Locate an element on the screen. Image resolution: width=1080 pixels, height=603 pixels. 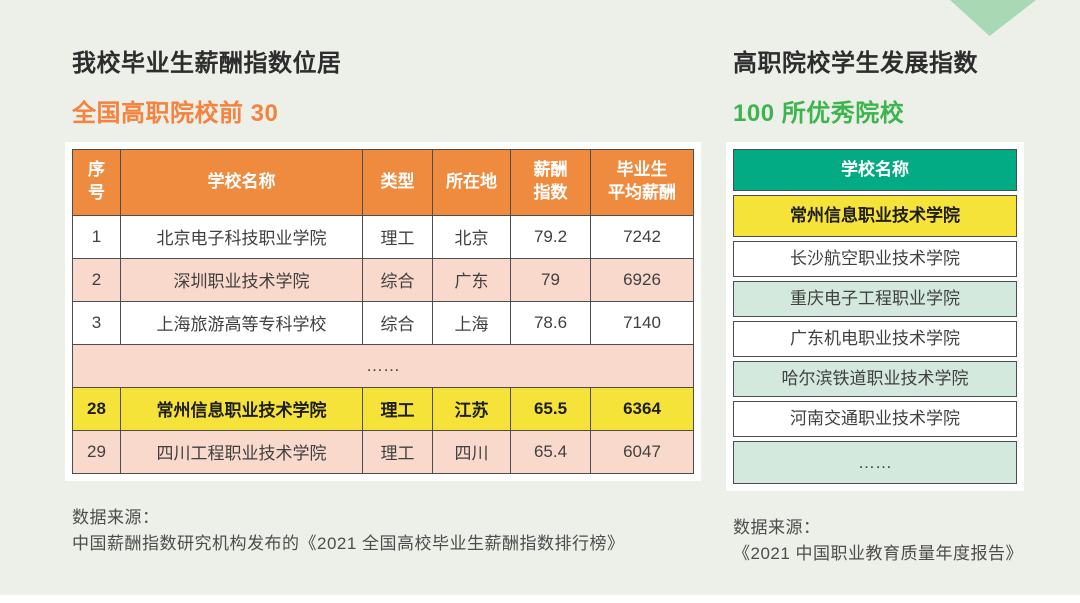
source-text: 《2021 中国职业教育质量年度报告》 is located at coordinates (878, 553).